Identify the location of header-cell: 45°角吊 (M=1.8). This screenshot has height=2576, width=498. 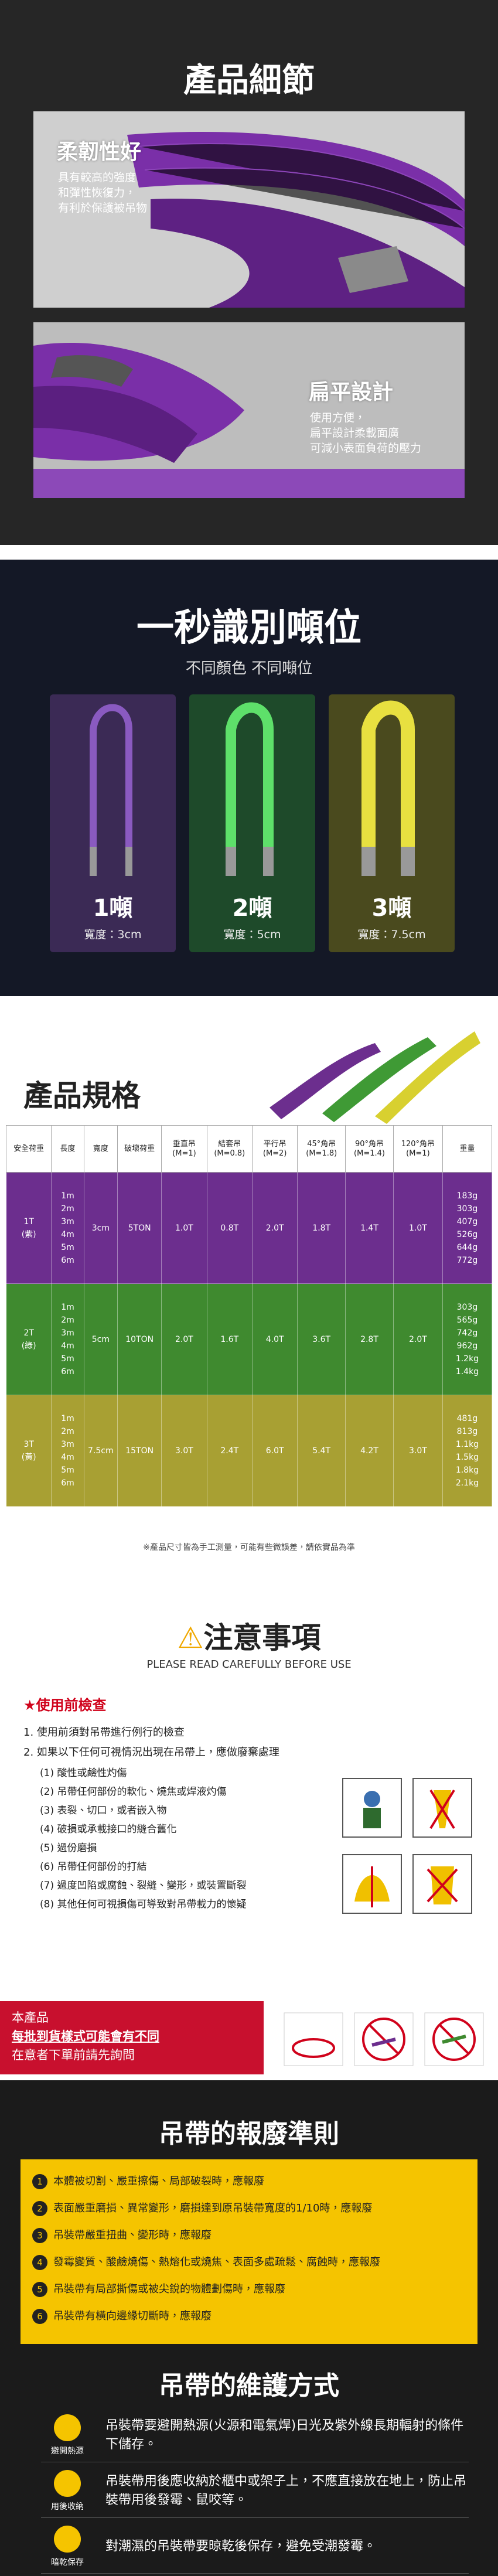
(321, 1149).